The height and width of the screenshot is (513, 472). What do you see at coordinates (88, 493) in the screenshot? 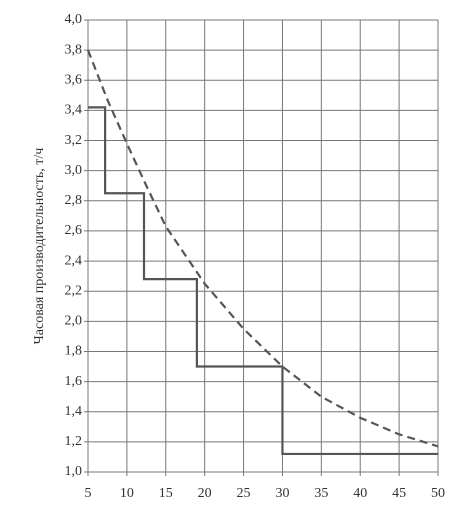
I see `x-tick-label: 5` at bounding box center [88, 493].